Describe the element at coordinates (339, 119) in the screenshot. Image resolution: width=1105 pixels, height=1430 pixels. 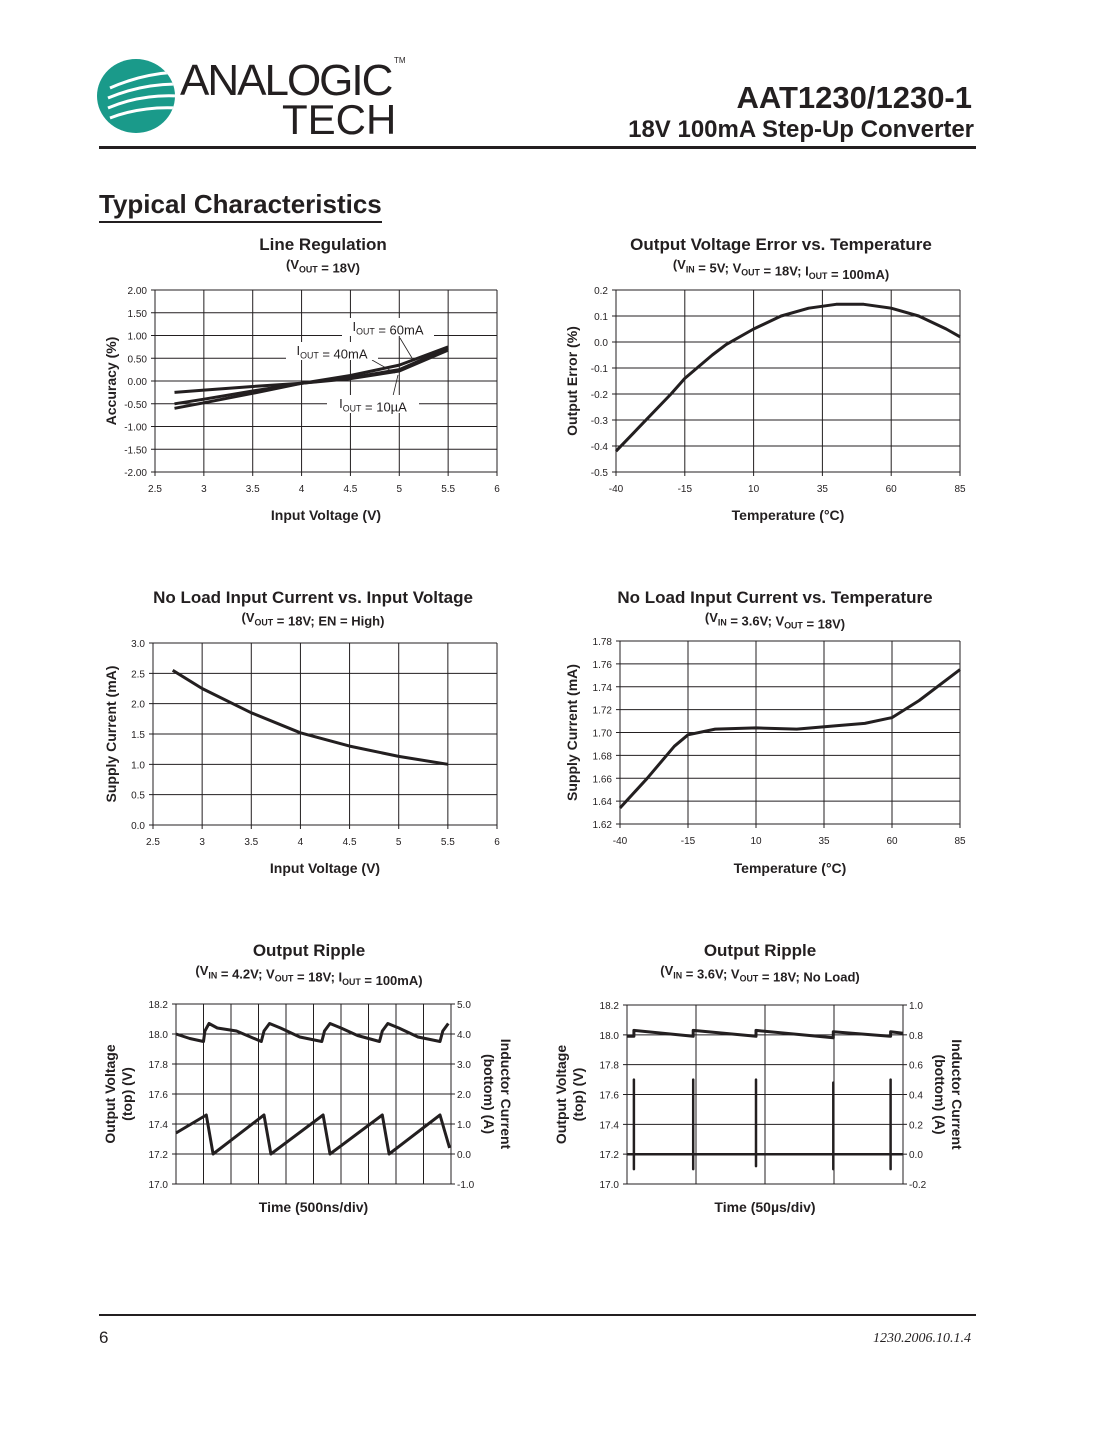
I see `logo-text-tech: TECH` at that location.